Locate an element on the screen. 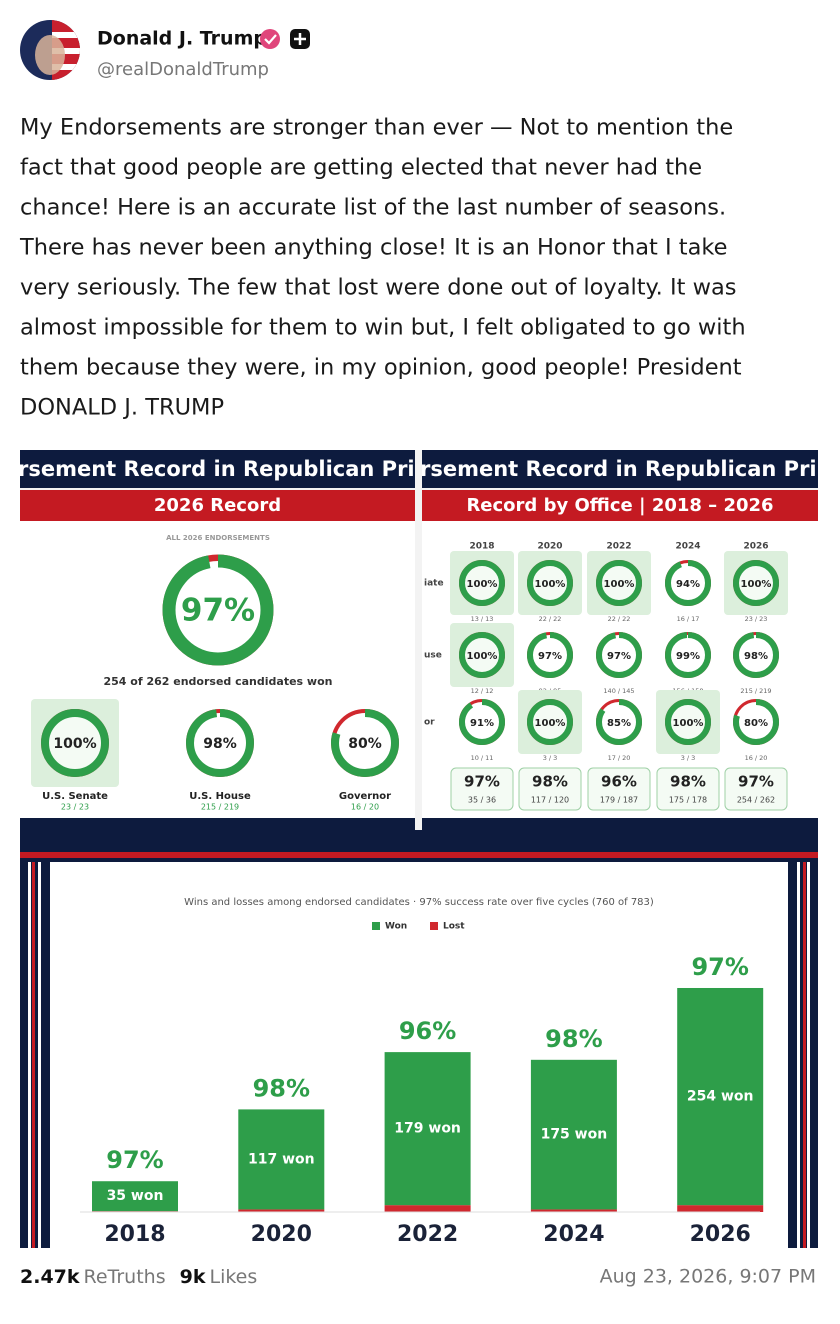  office-pct: 80% is located at coordinates (365, 744).